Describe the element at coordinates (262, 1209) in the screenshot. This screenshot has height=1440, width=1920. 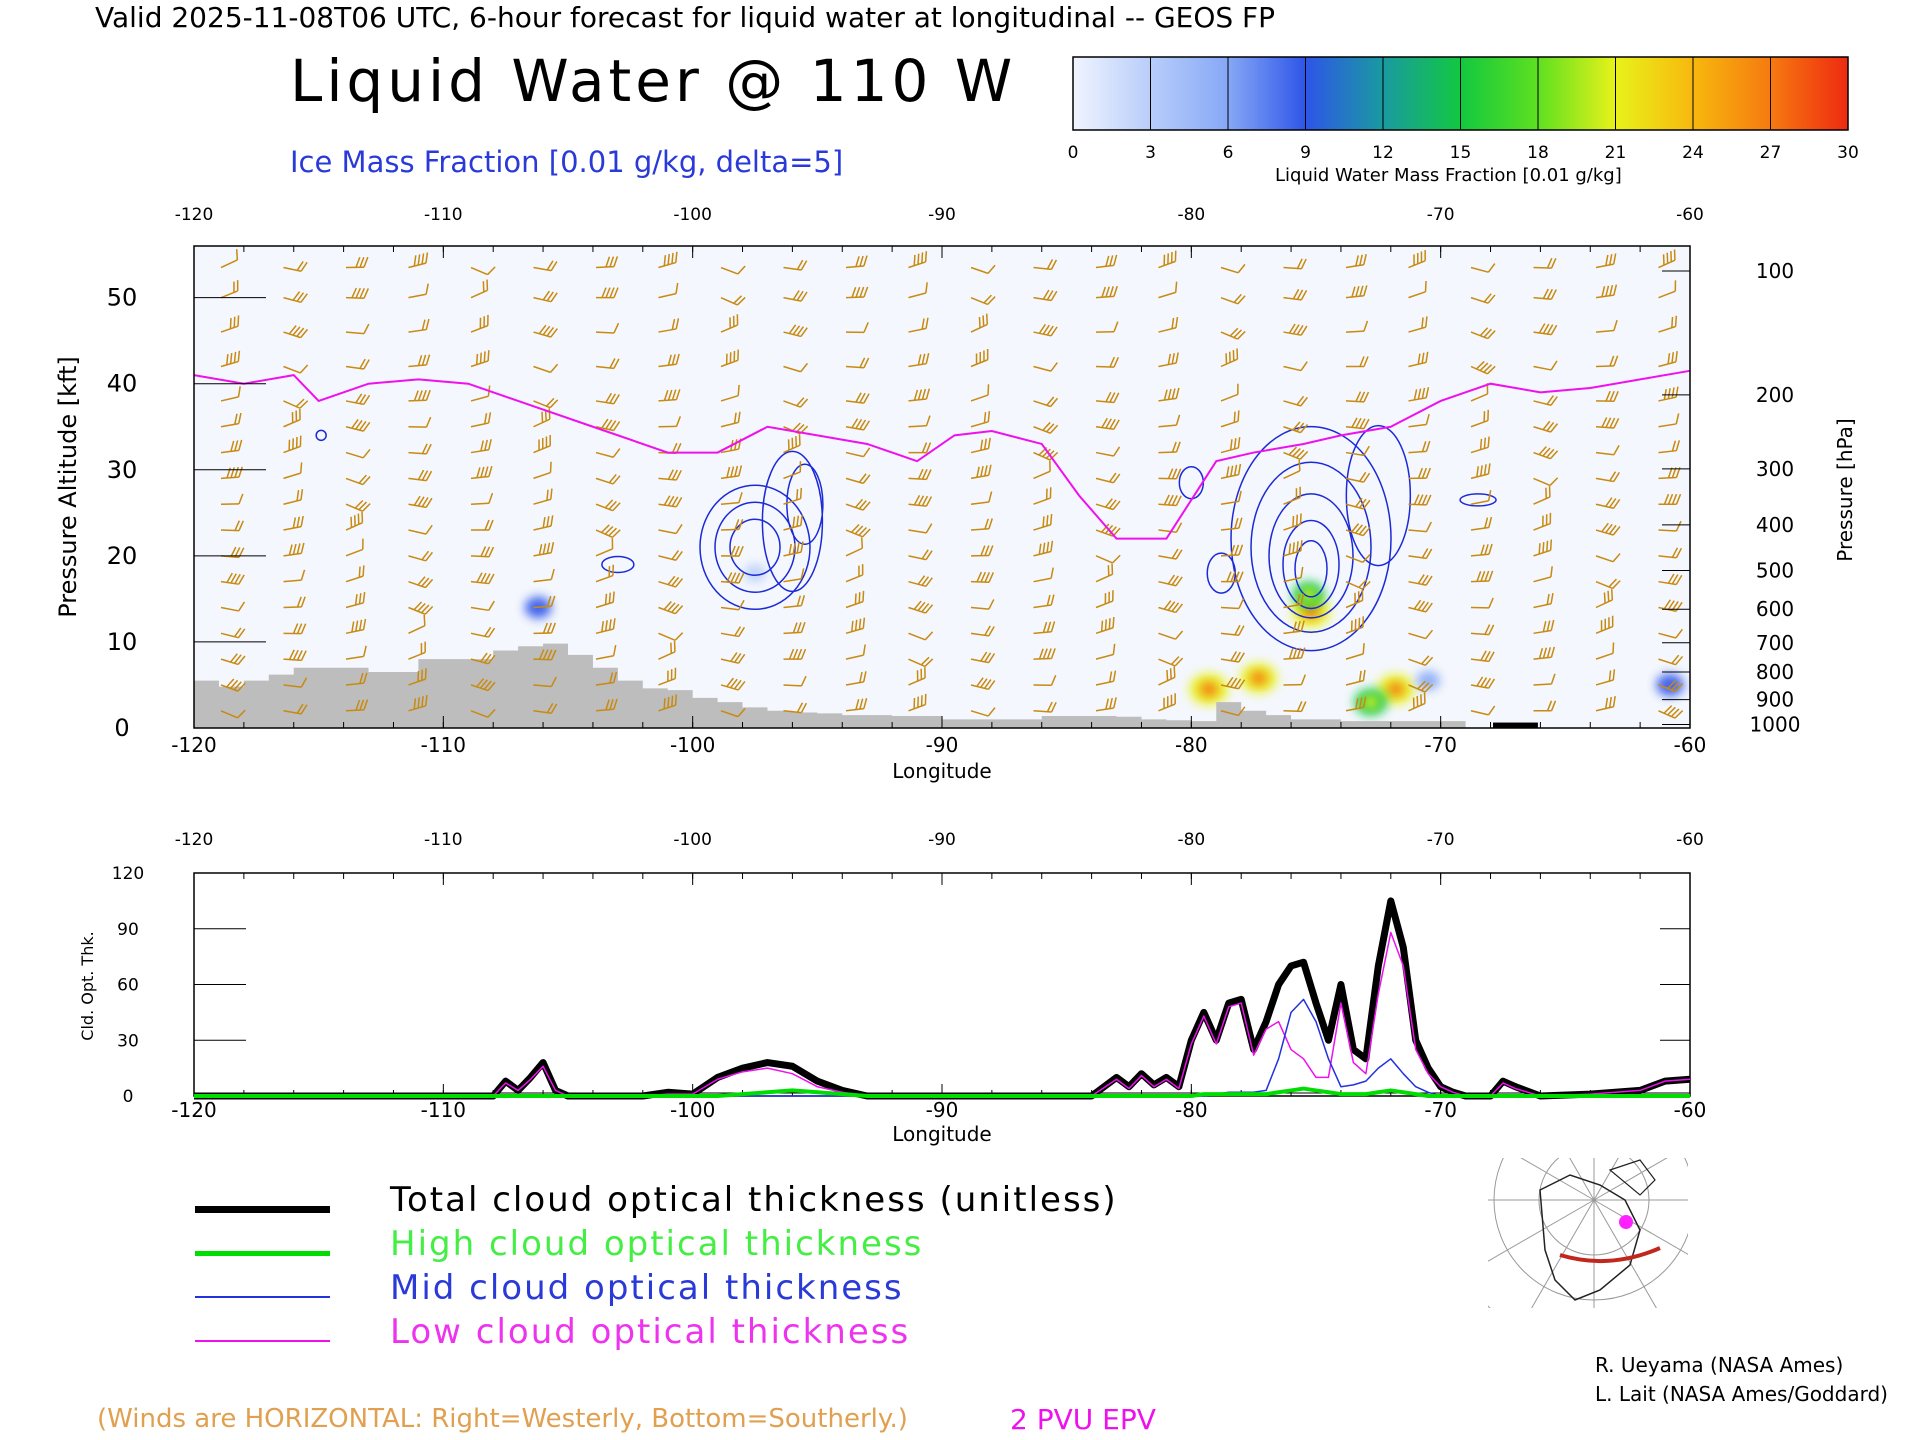
I see `legend-line-total` at that location.